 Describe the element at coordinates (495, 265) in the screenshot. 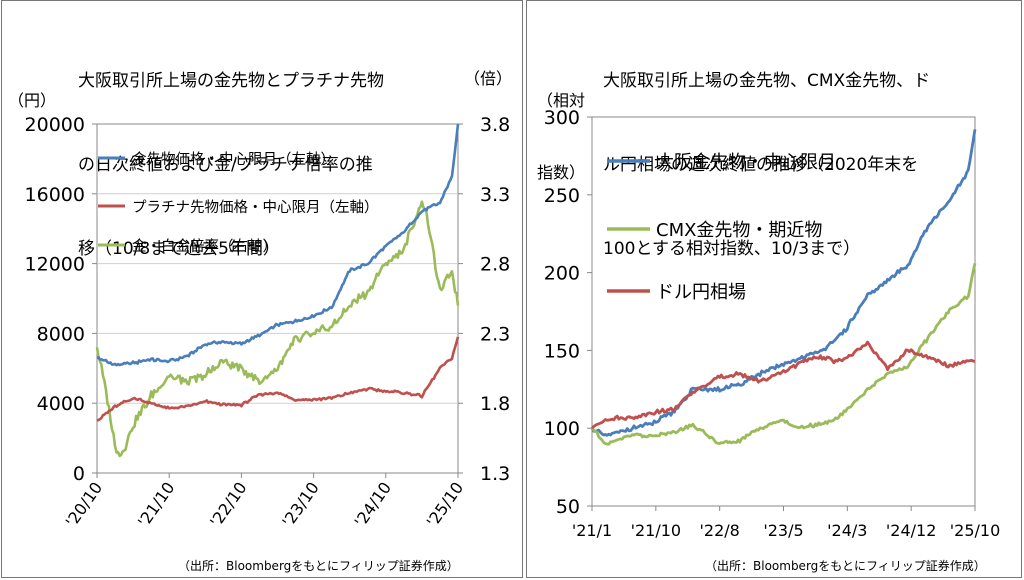

I see `chart1-right-tick-label: 2.8` at that location.